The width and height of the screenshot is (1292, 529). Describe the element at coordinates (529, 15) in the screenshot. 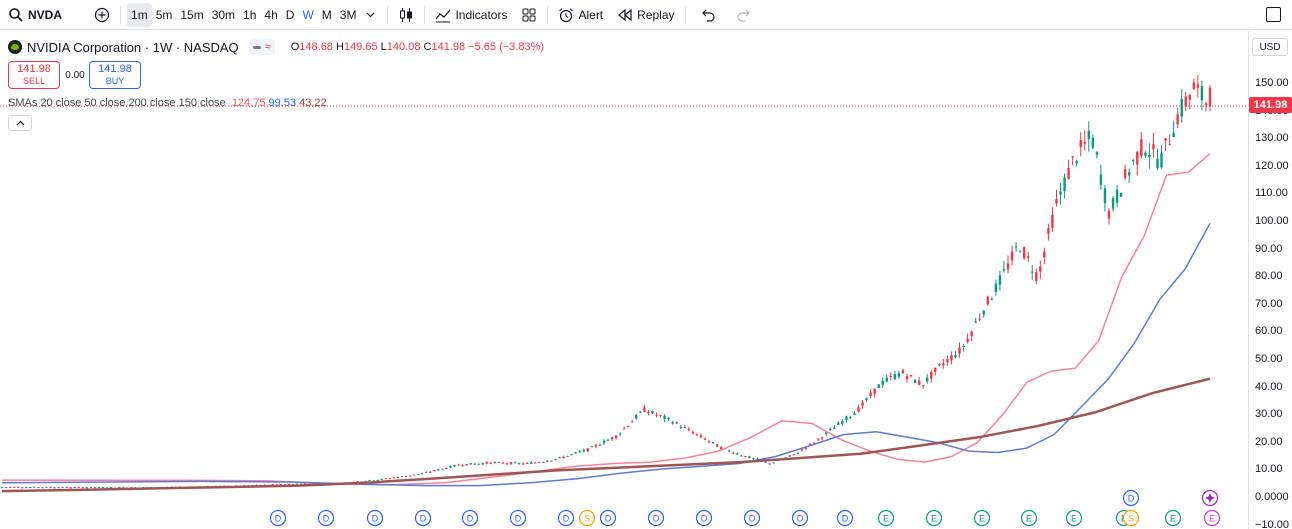

I see `layouts-button` at that location.